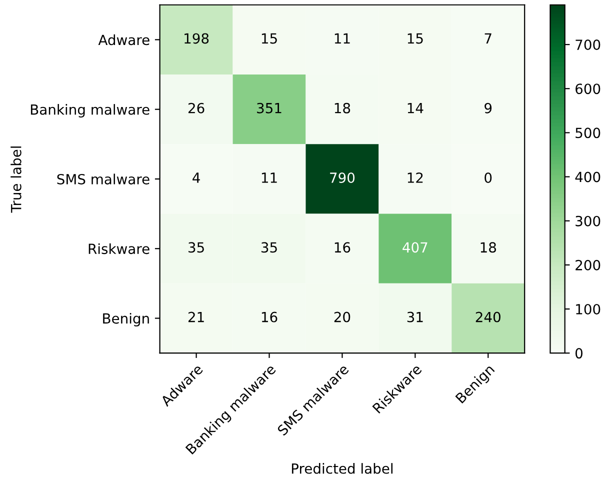 The image size is (610, 487). I want to click on y-axis-title: True label, so click(16, 179).